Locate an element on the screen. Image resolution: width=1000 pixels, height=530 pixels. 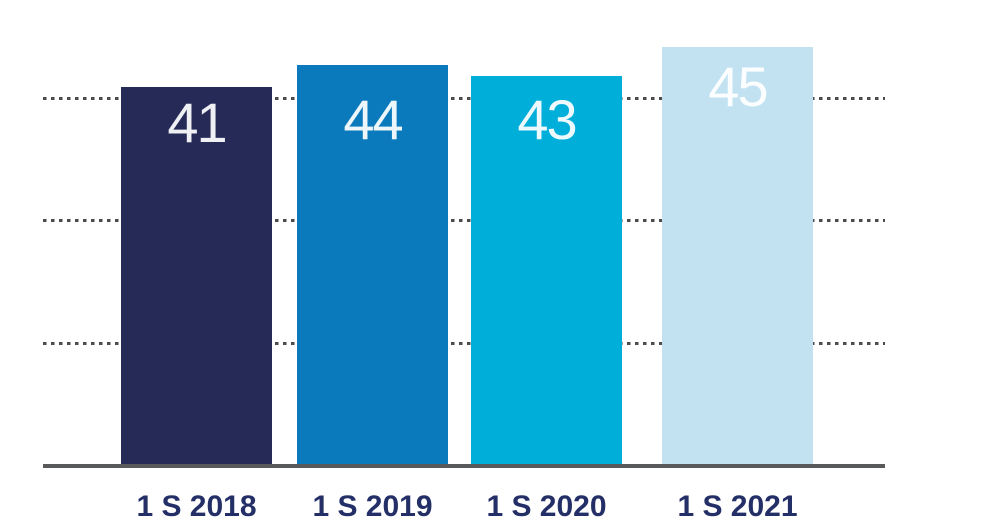
bar-value-label: 45 is located at coordinates (738, 86).